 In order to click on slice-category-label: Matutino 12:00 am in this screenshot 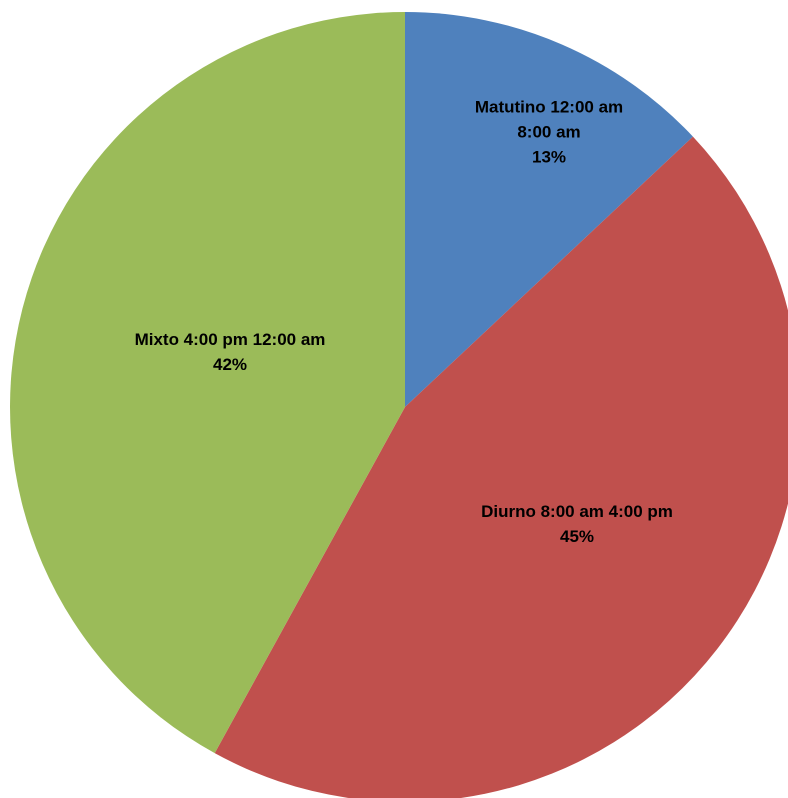, I will do `click(549, 106)`.